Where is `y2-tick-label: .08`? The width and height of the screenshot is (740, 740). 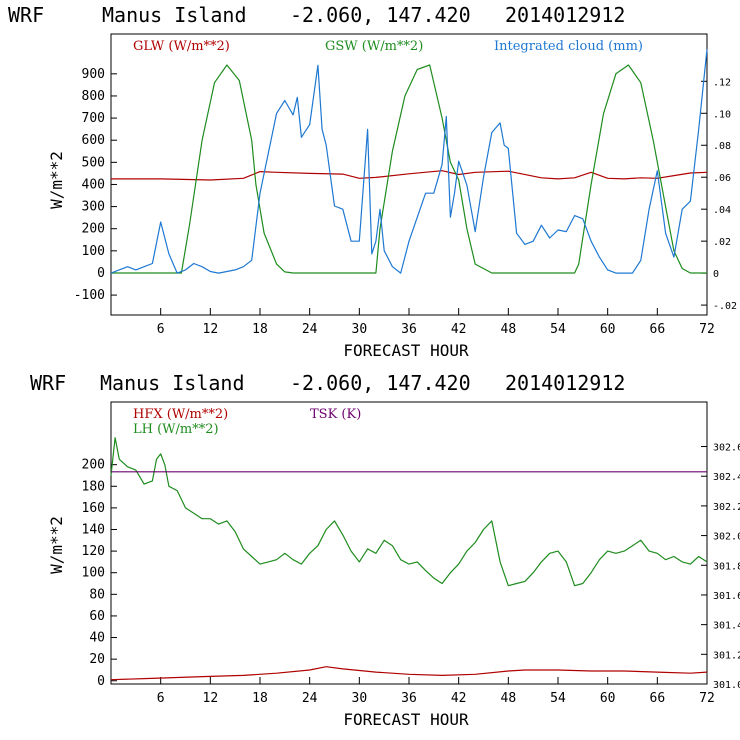 y2-tick-label: .08 is located at coordinates (722, 146).